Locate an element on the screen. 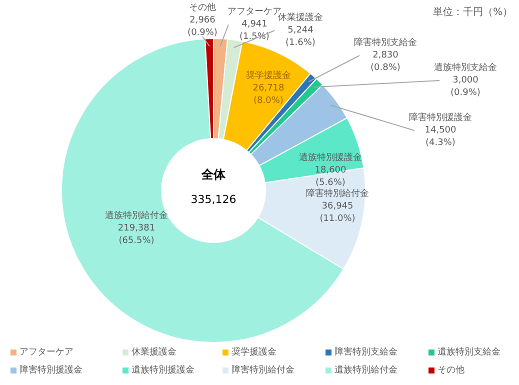  slice-label: 障害特別給付金 is located at coordinates (337, 193).